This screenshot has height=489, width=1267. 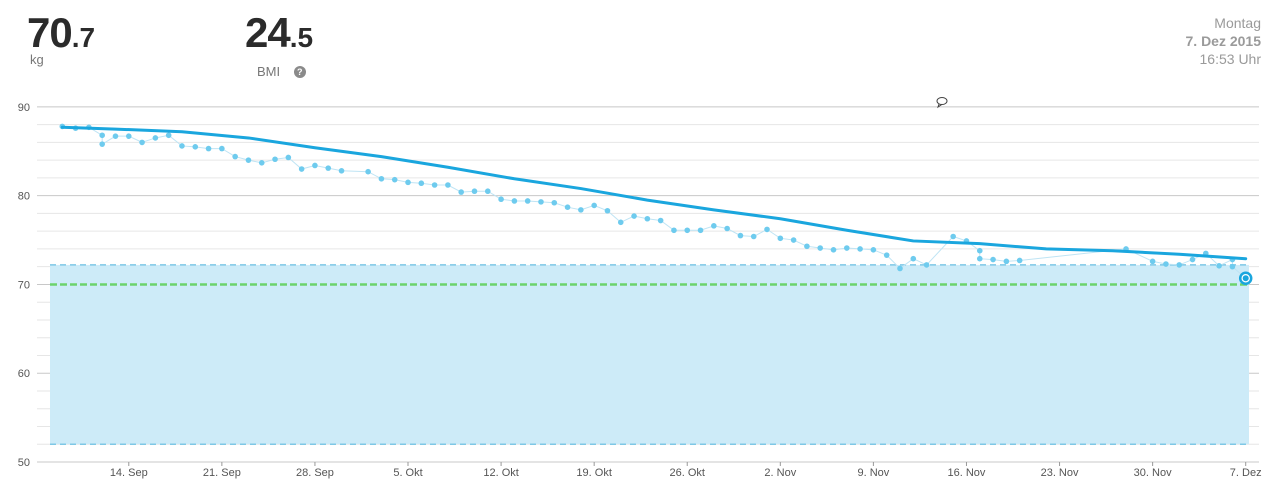 What do you see at coordinates (315, 473) in the screenshot?
I see `x-tick-label: 28. Sep` at bounding box center [315, 473].